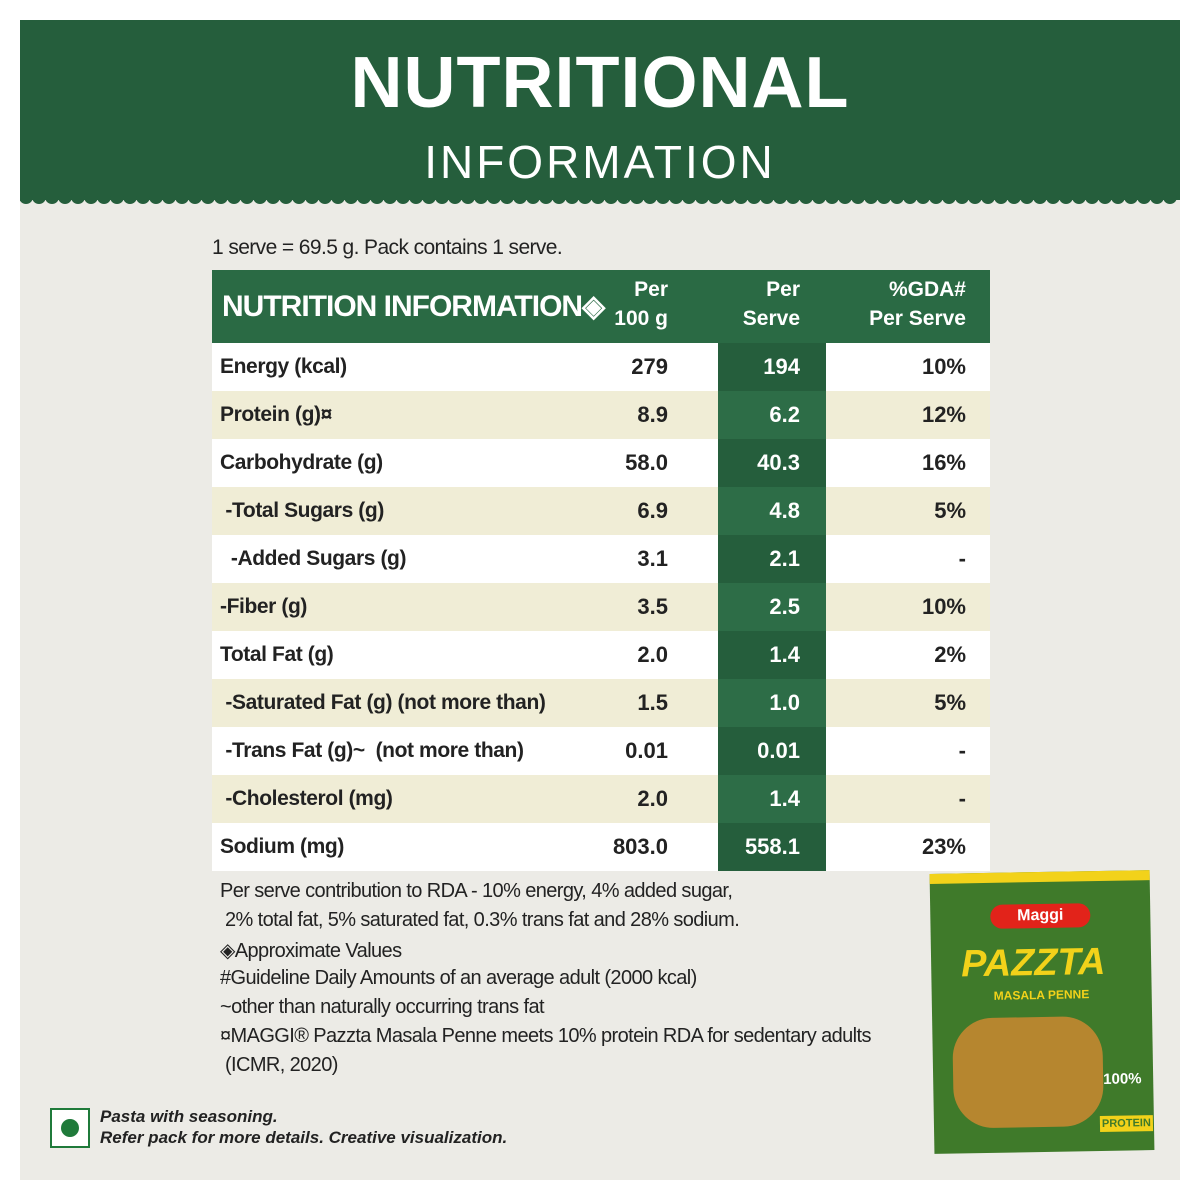 The width and height of the screenshot is (1200, 1200). I want to click on nutrient-label: Total Fat (g), so click(277, 654).